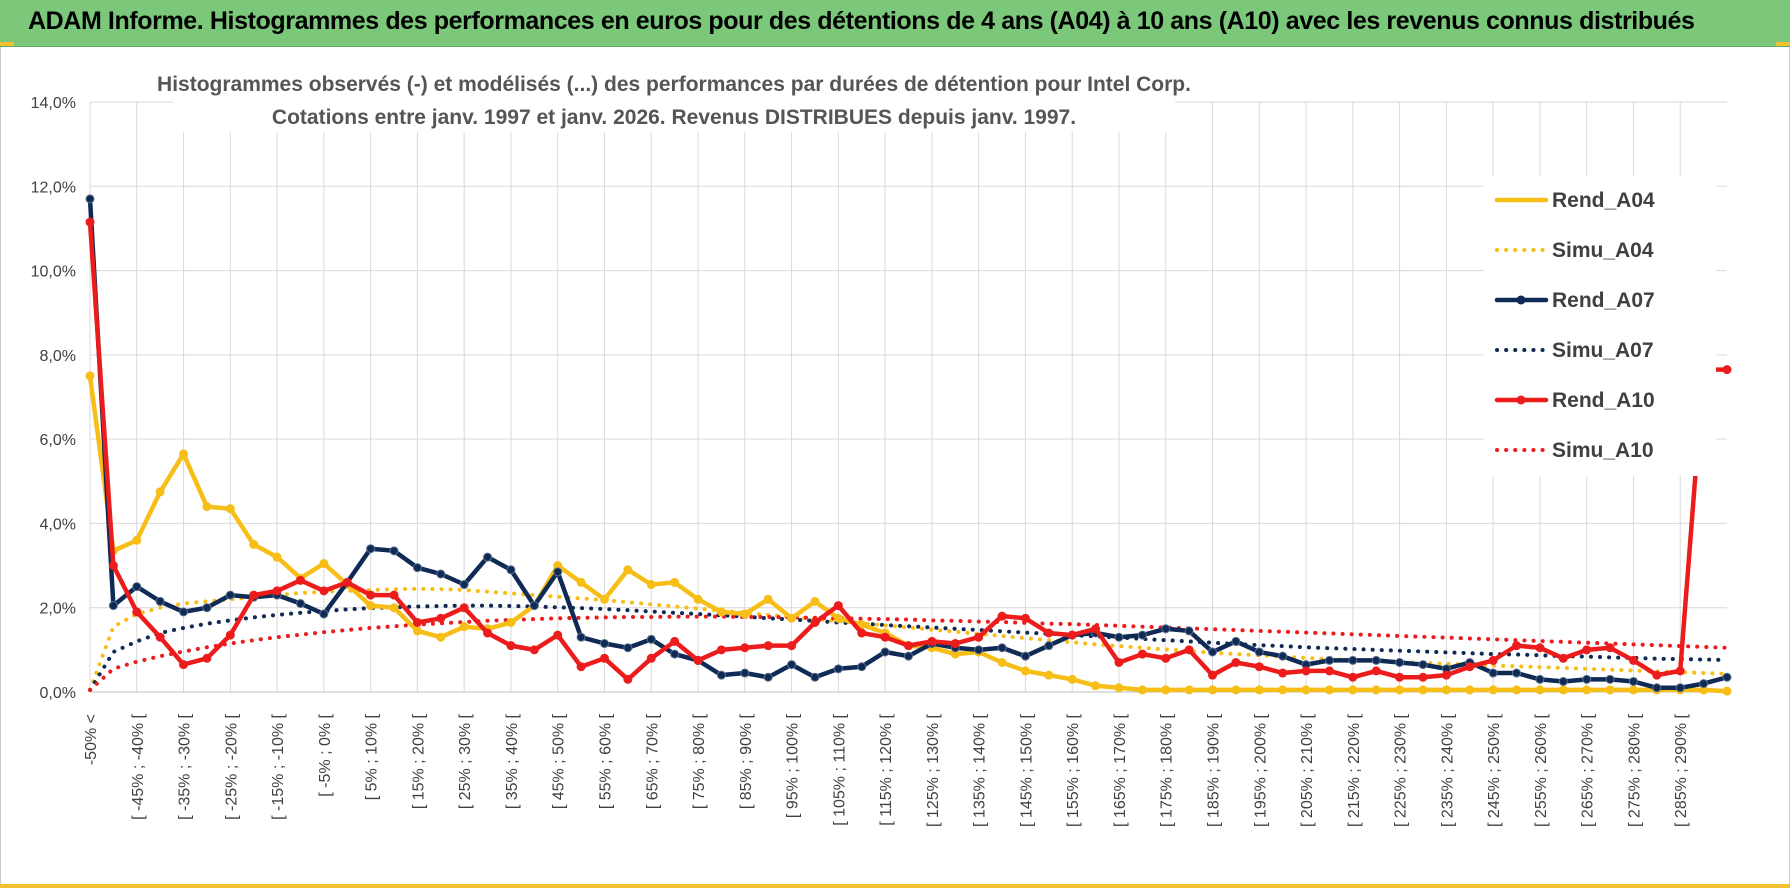 This screenshot has height=888, width=1790. What do you see at coordinates (1307, 770) in the screenshot?
I see `x-tick-label: [ 205% ; 210% [` at bounding box center [1307, 770].